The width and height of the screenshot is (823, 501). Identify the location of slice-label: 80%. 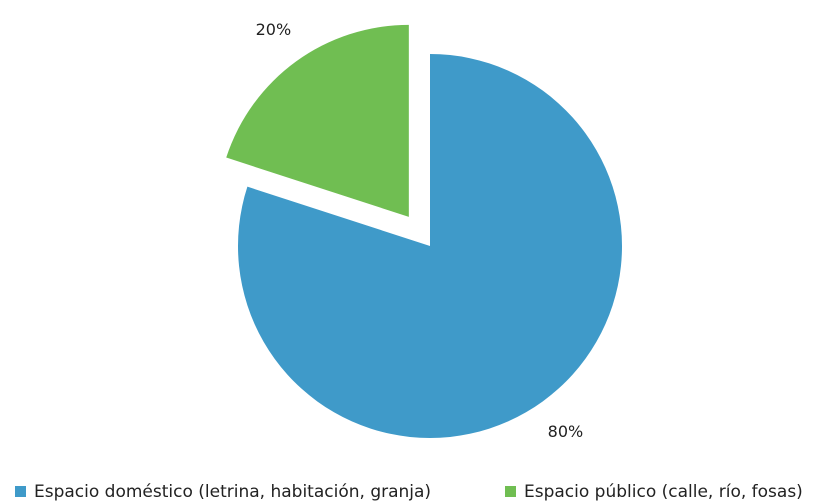
(566, 431).